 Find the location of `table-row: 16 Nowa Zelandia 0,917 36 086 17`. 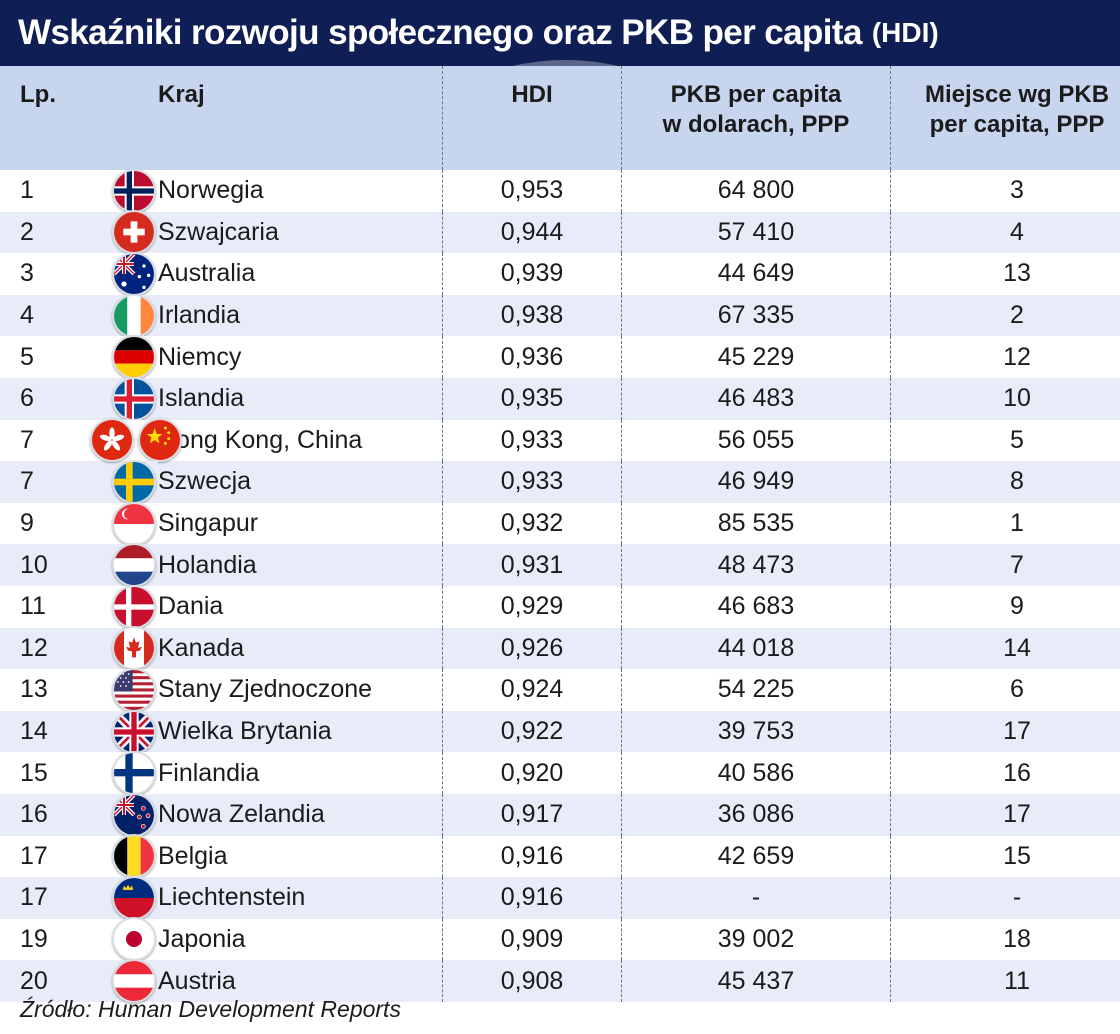

table-row: 16 Nowa Zelandia 0,917 36 086 17 is located at coordinates (560, 814).